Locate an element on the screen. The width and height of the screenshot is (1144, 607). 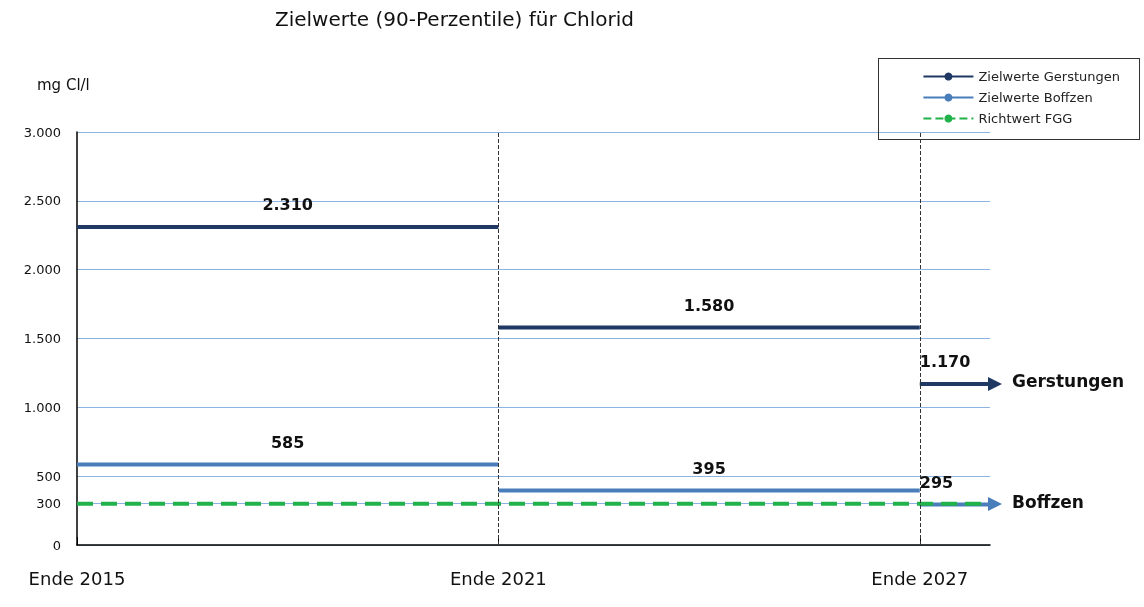
data-label: 295 is located at coordinates (936, 482).